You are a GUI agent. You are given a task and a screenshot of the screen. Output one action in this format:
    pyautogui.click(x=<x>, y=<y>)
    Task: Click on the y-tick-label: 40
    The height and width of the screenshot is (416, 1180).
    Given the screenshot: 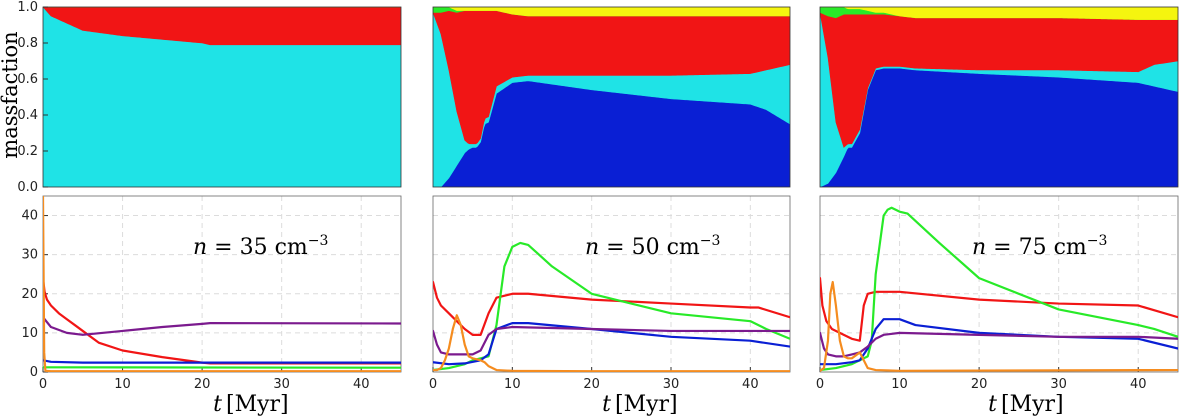 What is the action you would take?
    pyautogui.click(x=29, y=216)
    